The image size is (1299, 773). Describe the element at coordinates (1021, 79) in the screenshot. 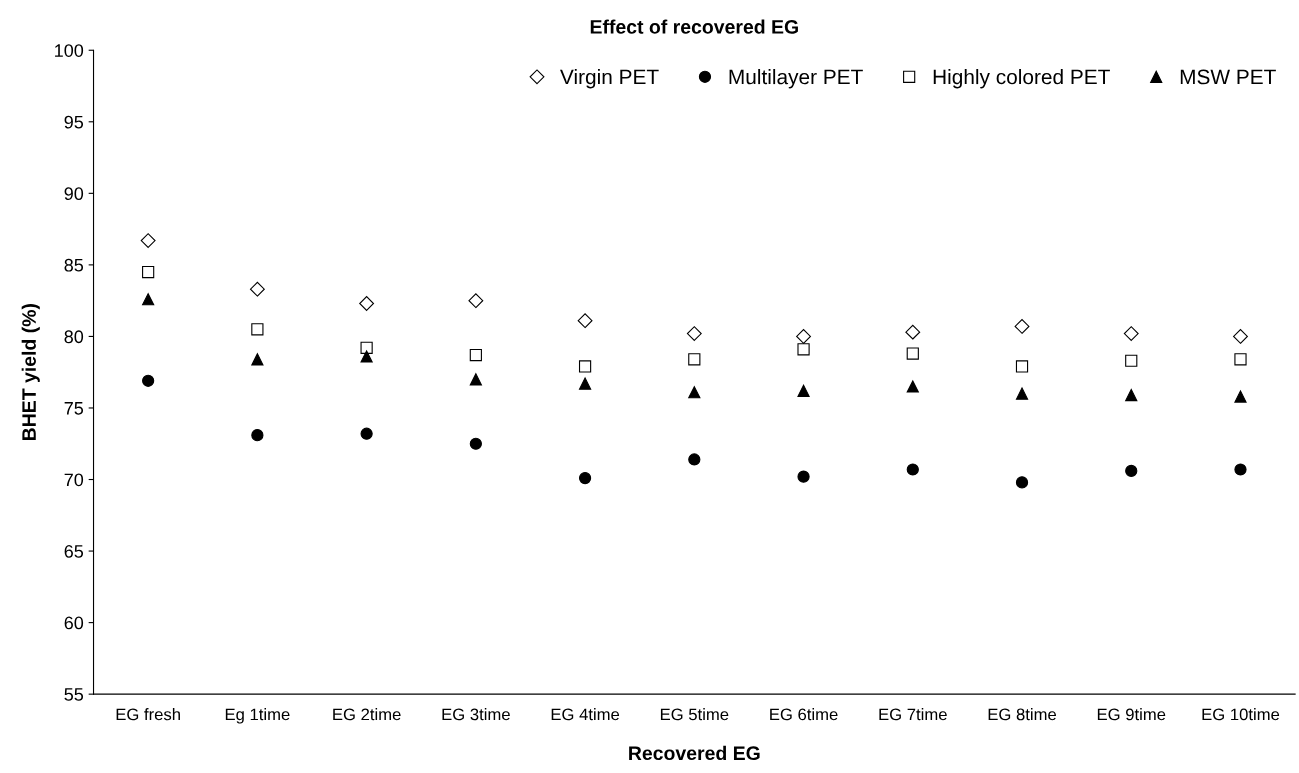

I see `legend-label: Highly colored PET` at that location.